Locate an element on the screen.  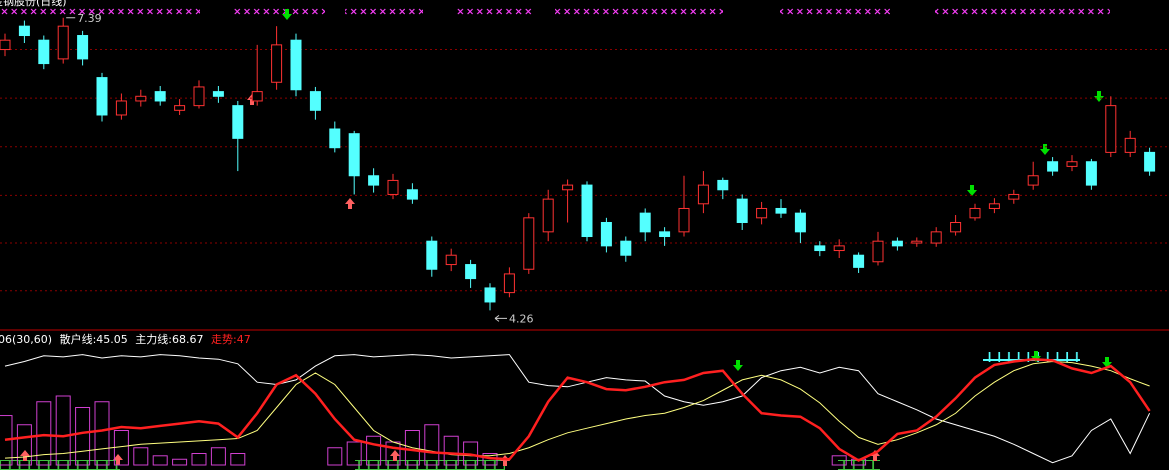
legend-name: 主力线: is located at coordinates (153, 339).